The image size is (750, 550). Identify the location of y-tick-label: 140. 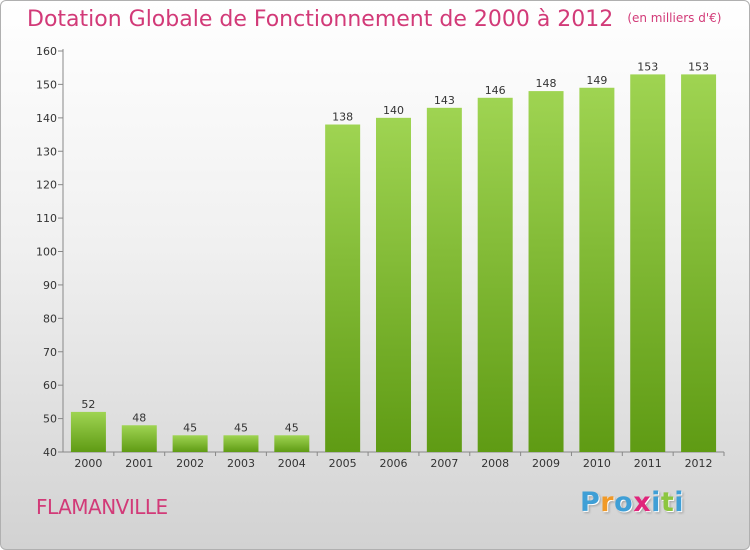
(46, 118).